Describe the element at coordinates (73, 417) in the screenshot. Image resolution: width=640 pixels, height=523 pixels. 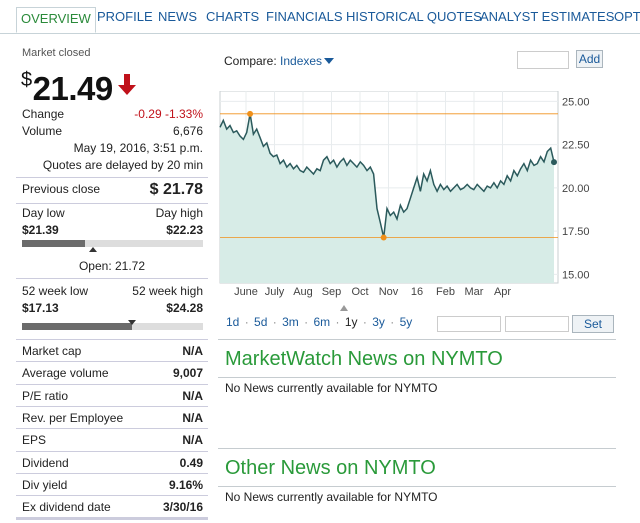
I see `stat-label: Rev. per Employee` at that location.